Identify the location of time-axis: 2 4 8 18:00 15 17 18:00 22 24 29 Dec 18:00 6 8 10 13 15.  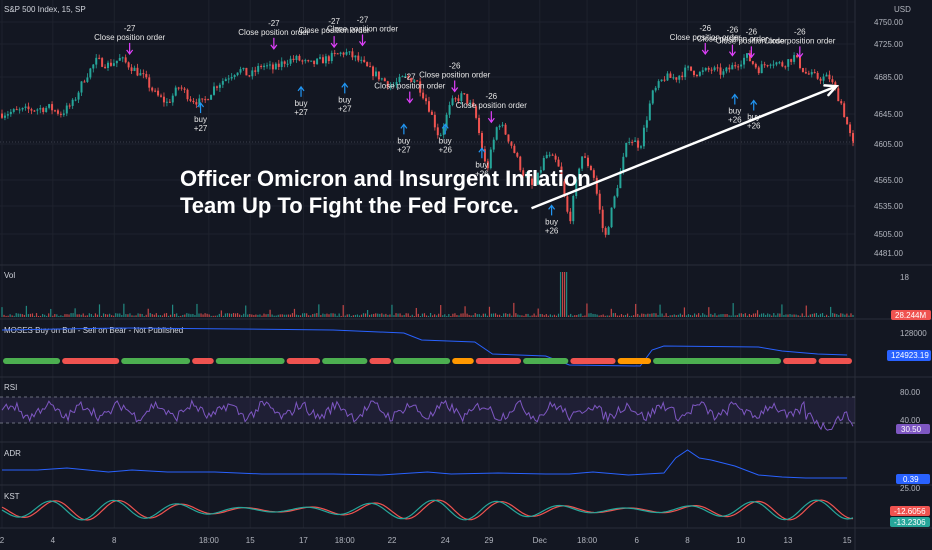
(426, 540).